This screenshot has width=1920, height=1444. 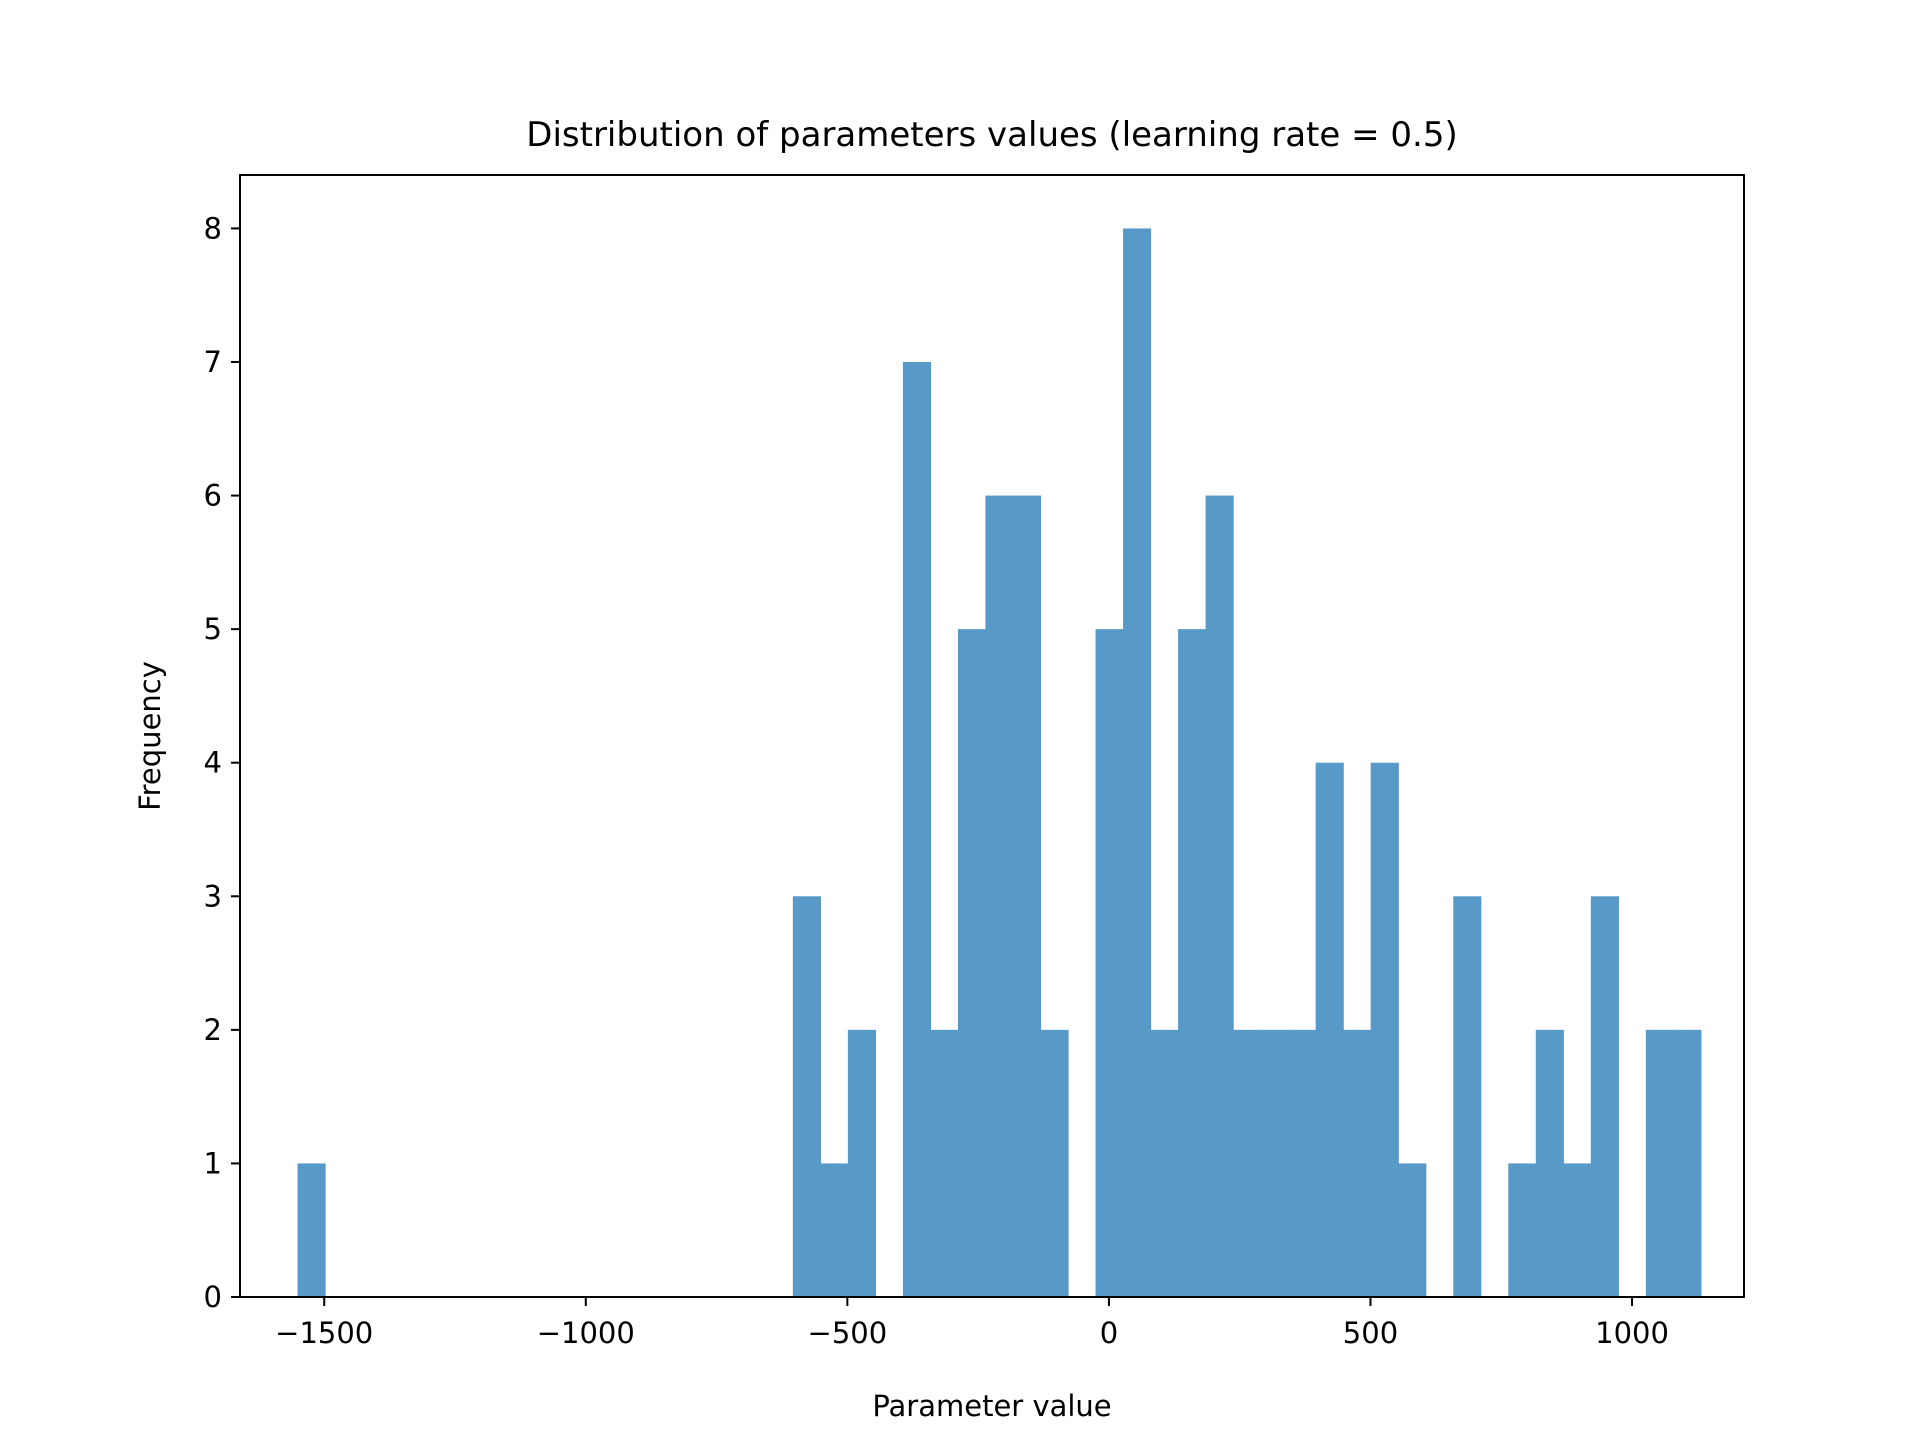 What do you see at coordinates (1109, 1333) in the screenshot?
I see `x-tick-label: 0` at bounding box center [1109, 1333].